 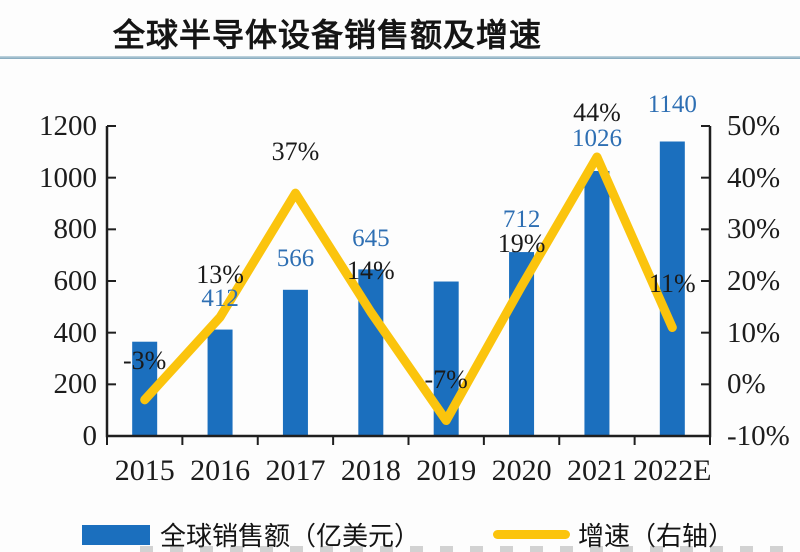 I want to click on growth-value-label-2015: -3%, so click(x=145, y=360).